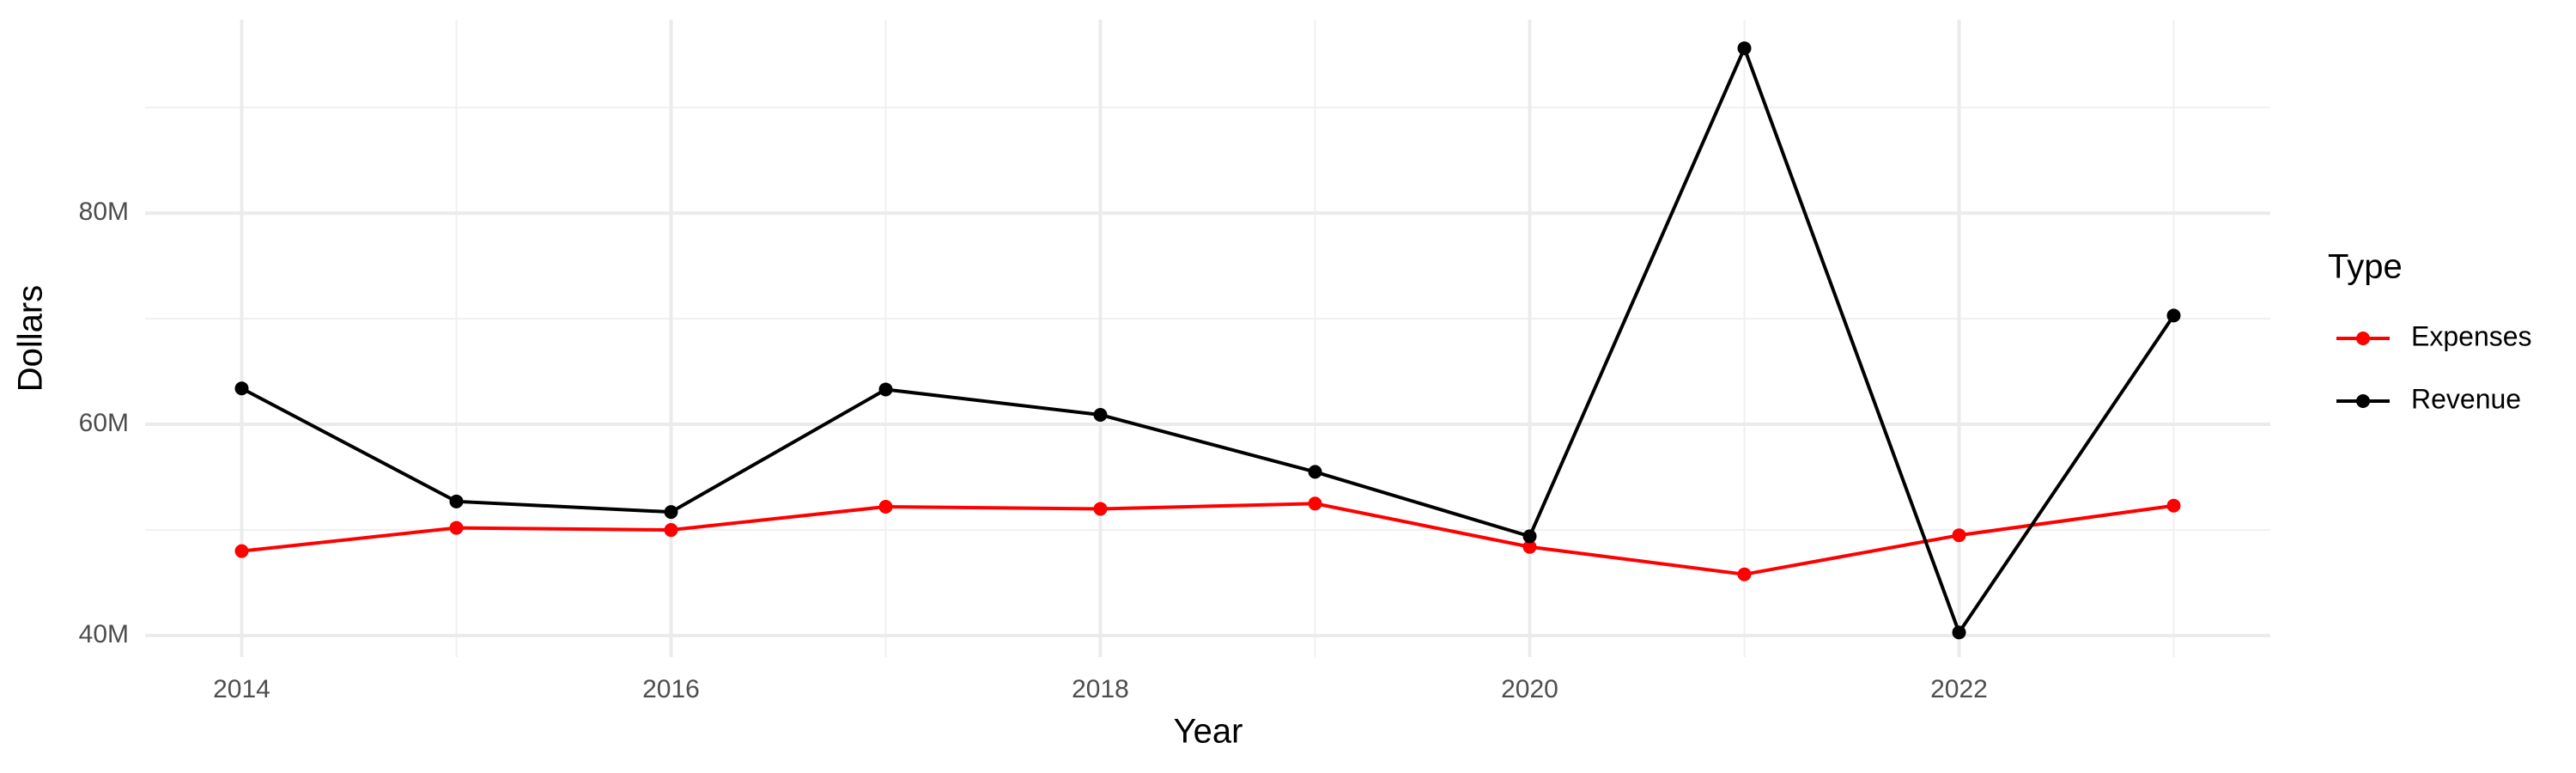 The image size is (2576, 773). Describe the element at coordinates (1959, 689) in the screenshot. I see `x-tick-label: 2022` at that location.